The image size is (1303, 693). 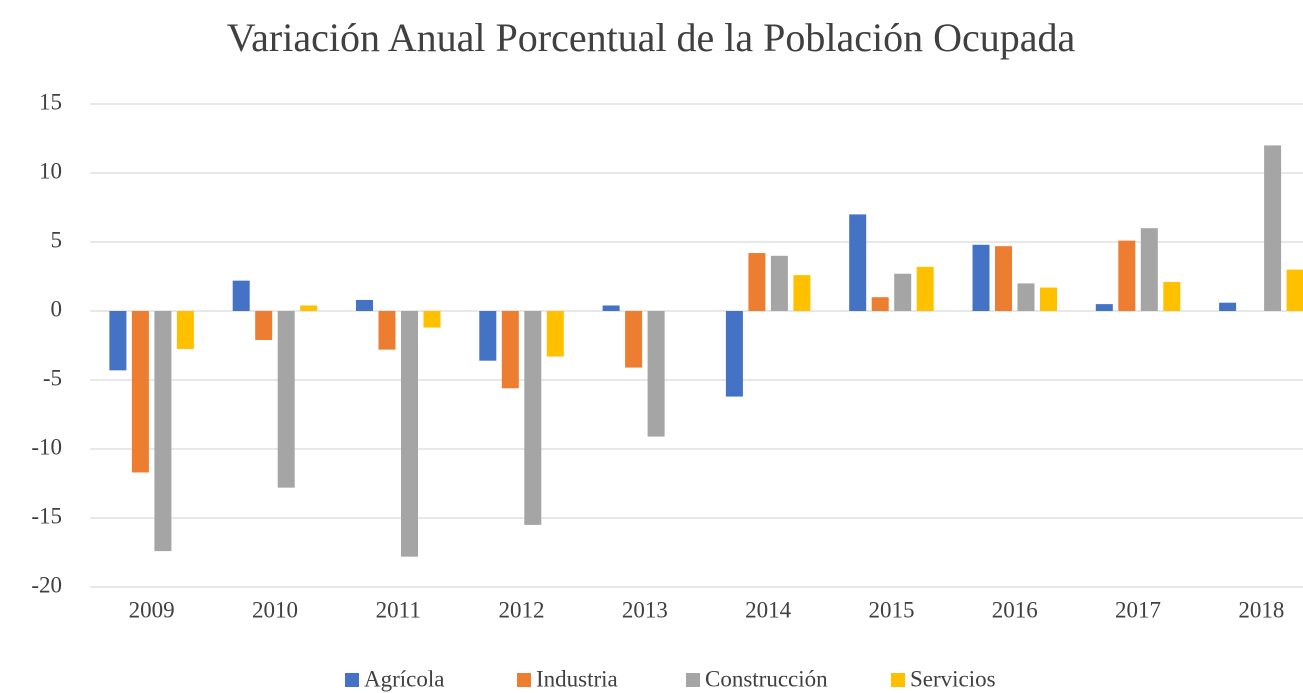 I want to click on x-tick-label: 2012, so click(x=522, y=609).